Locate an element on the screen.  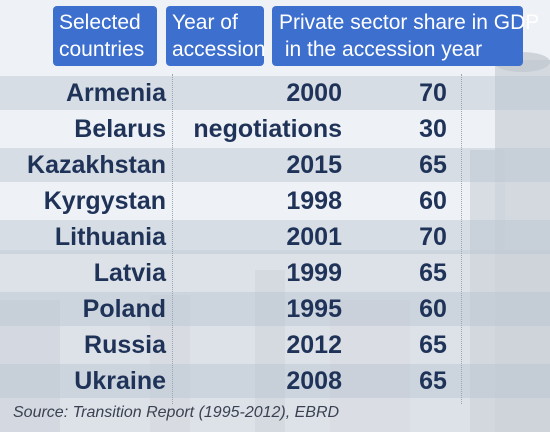
table-row: Poland 1995 60 is located at coordinates (275, 309).